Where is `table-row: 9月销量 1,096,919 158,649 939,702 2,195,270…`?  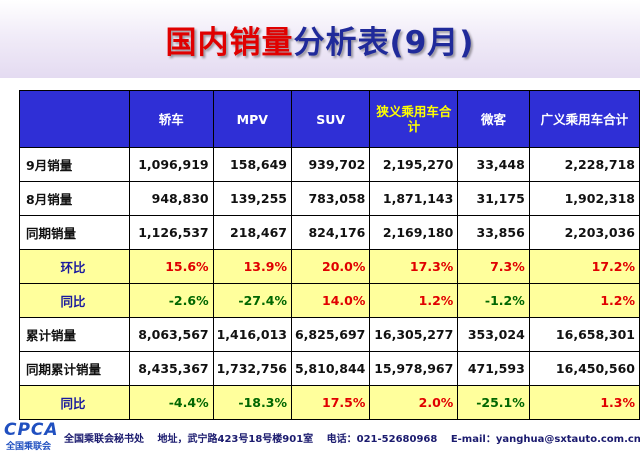
table-row: 9月销量 1,096,919 158,649 939,702 2,195,270… is located at coordinates (329, 164).